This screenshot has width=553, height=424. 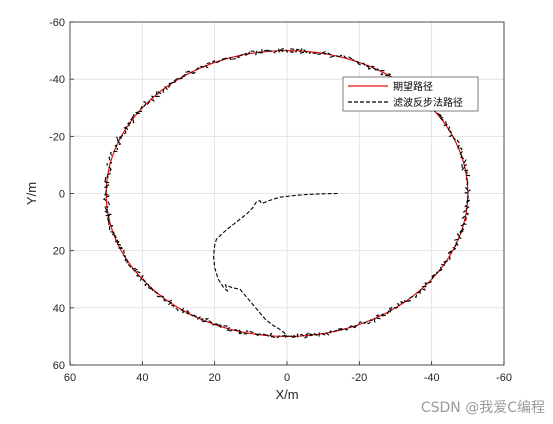 I want to click on x-tick-label: -20, so click(x=359, y=378).